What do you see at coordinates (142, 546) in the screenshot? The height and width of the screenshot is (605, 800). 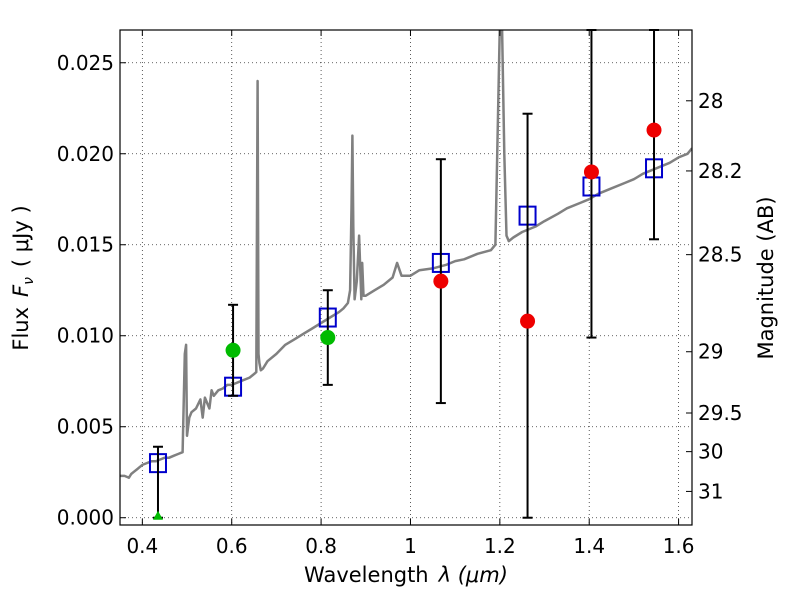 I see `x-tick-label: 0.4` at bounding box center [142, 546].